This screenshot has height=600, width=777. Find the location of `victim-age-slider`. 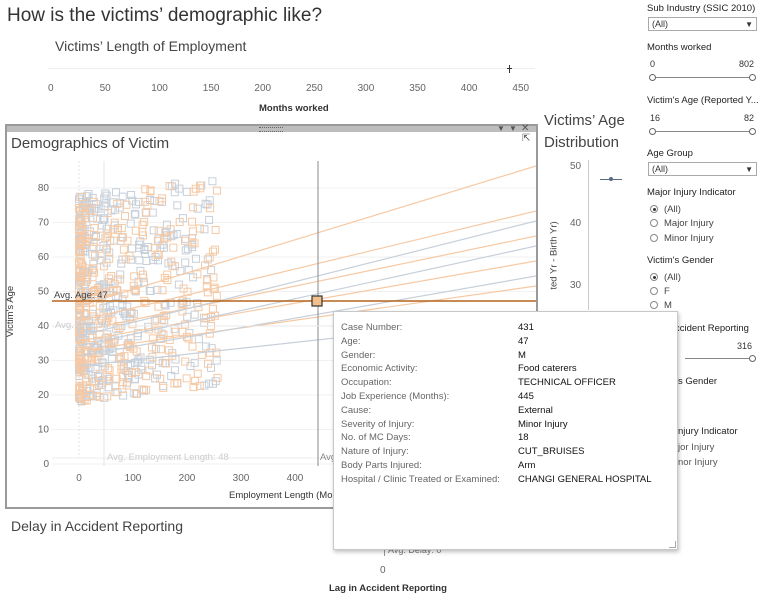

victim-age-slider is located at coordinates (702, 131).